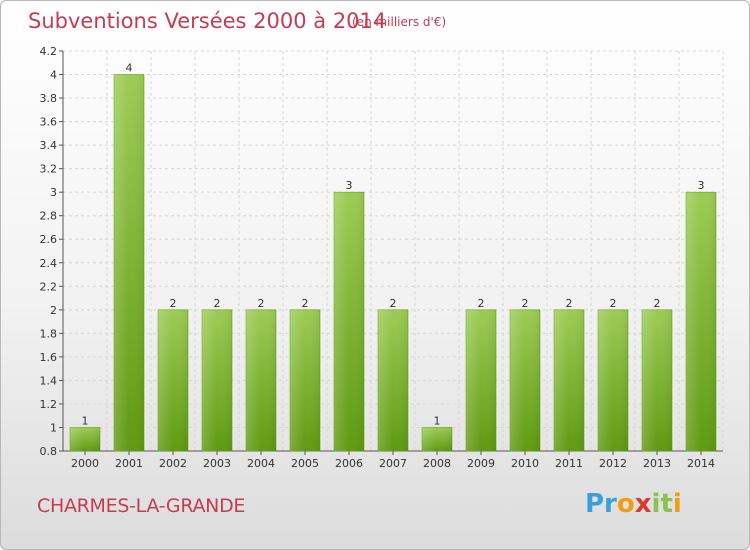 The image size is (750, 550). What do you see at coordinates (633, 504) in the screenshot?
I see `proxiti-logo: Proxiti` at bounding box center [633, 504].